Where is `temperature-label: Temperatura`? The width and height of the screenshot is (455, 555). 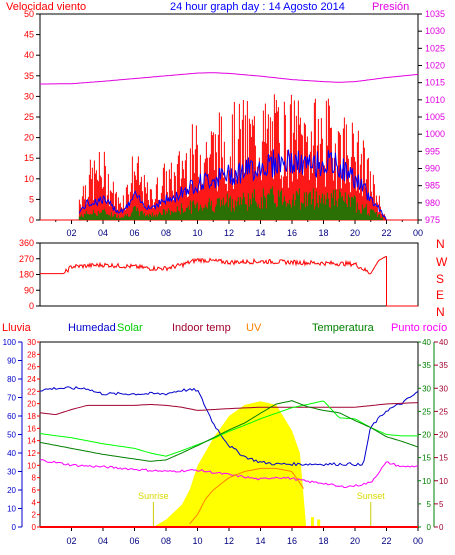
temperature-label: Temperatura is located at coordinates (343, 328).